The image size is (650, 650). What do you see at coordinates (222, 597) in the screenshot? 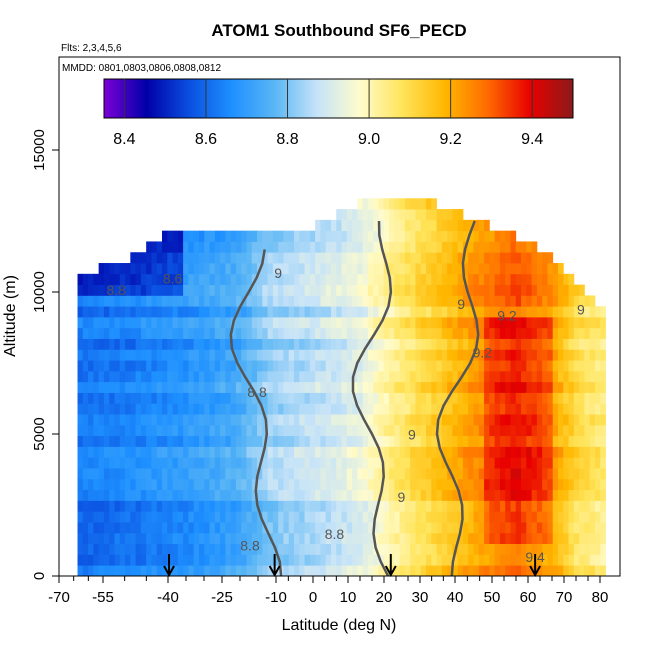
I see `x-tick-label: -25` at bounding box center [222, 597].